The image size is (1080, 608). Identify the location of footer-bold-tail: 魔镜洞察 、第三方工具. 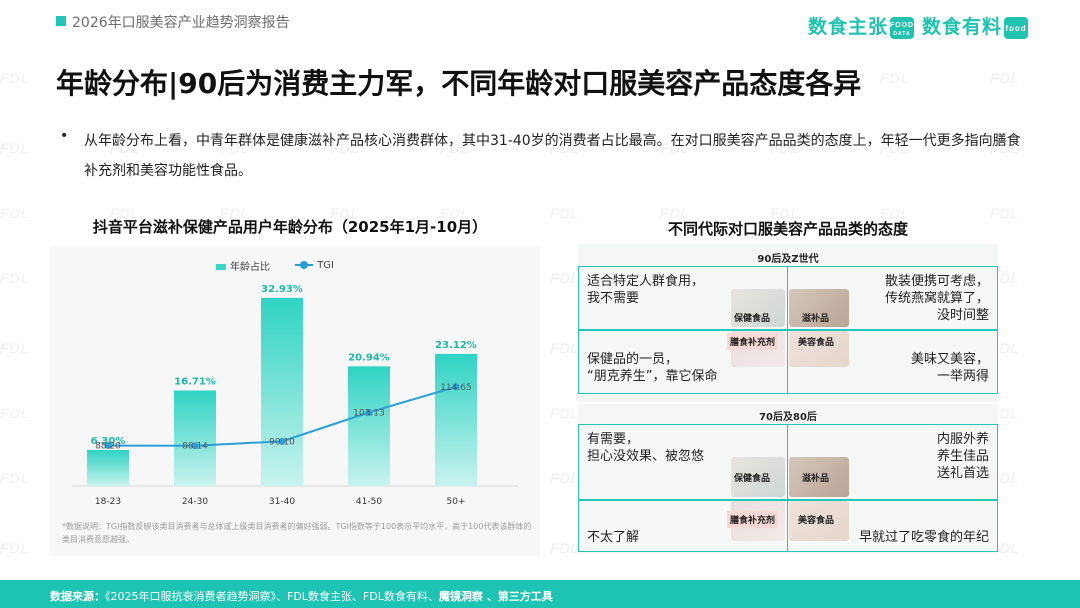
(495, 596).